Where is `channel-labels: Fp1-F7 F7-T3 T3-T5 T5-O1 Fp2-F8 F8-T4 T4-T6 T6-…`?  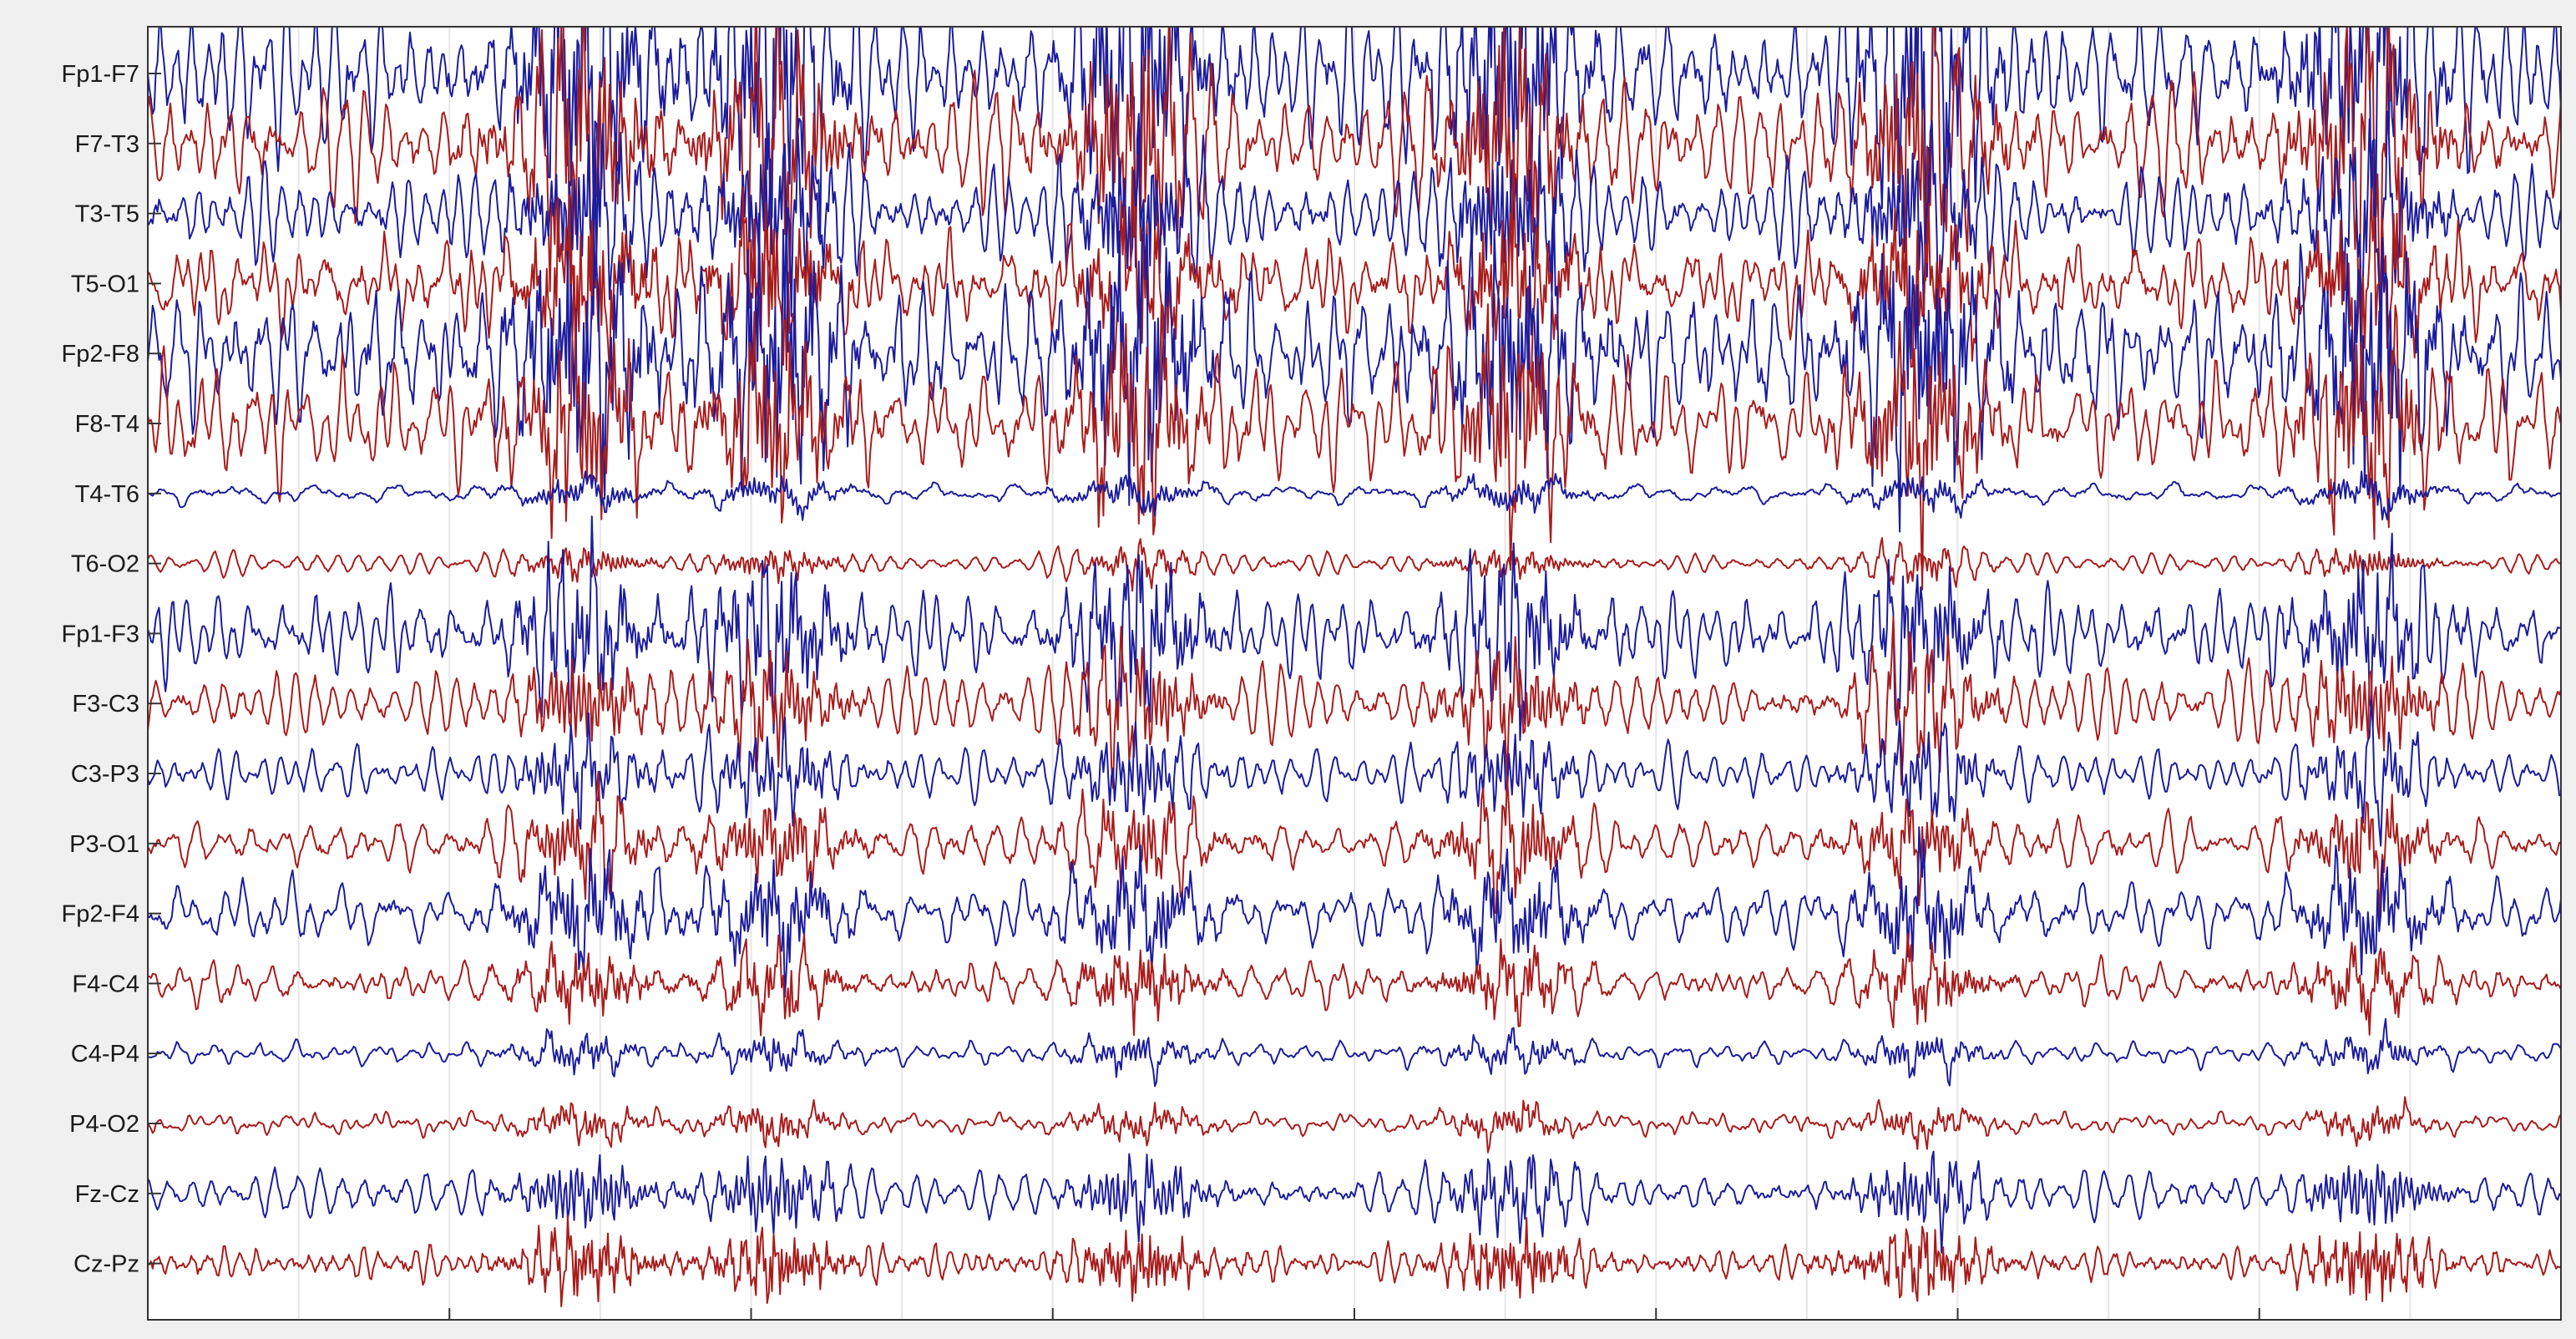 channel-labels: Fp1-F7 F7-T3 T3-T5 T5-O1 Fp2-F8 F8-T4 T4-T6 T6-… is located at coordinates (100, 669).